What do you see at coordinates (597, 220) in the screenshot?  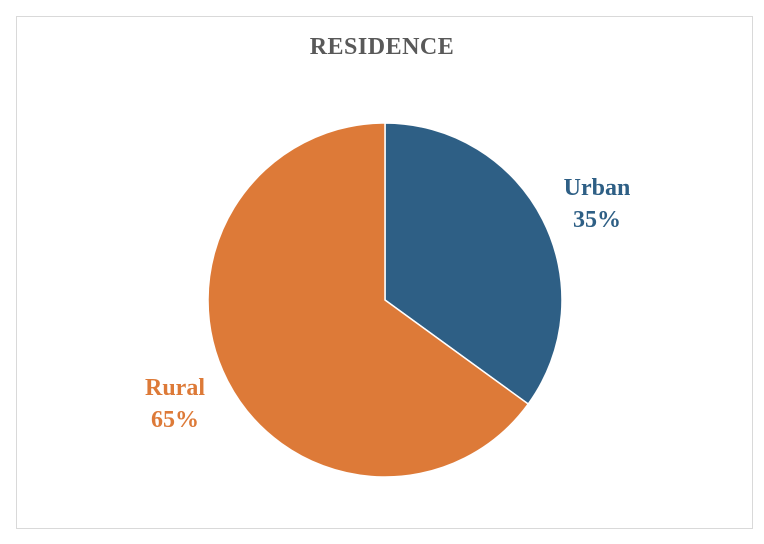 I see `slice-value-label-urban: 35%` at bounding box center [597, 220].